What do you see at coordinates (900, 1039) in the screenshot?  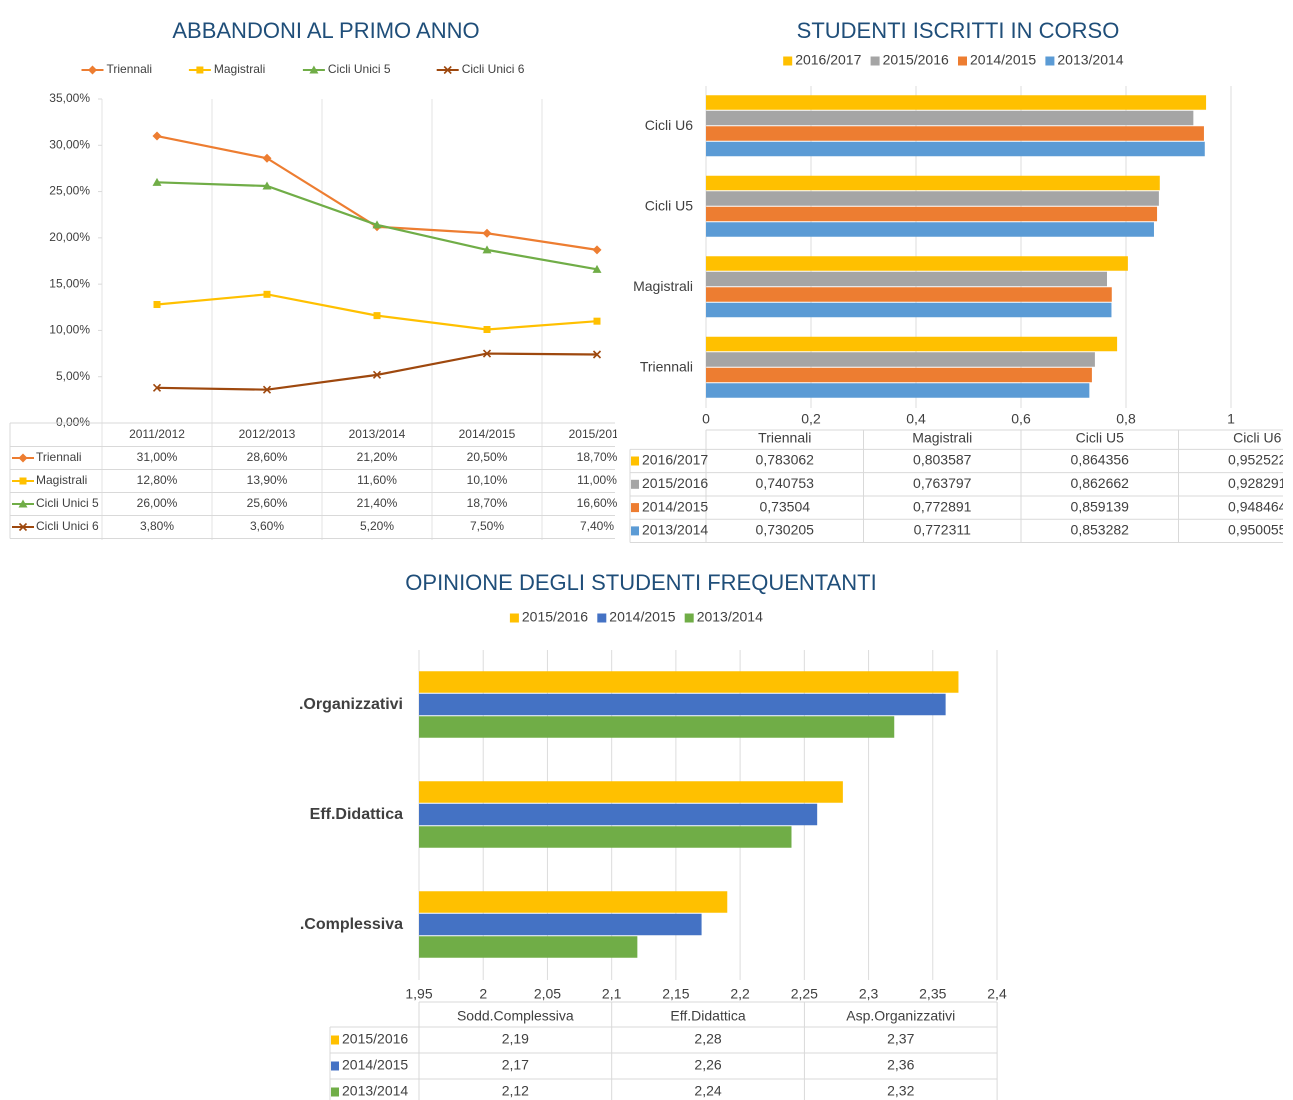 I see `table-value: 2,37` at bounding box center [900, 1039].